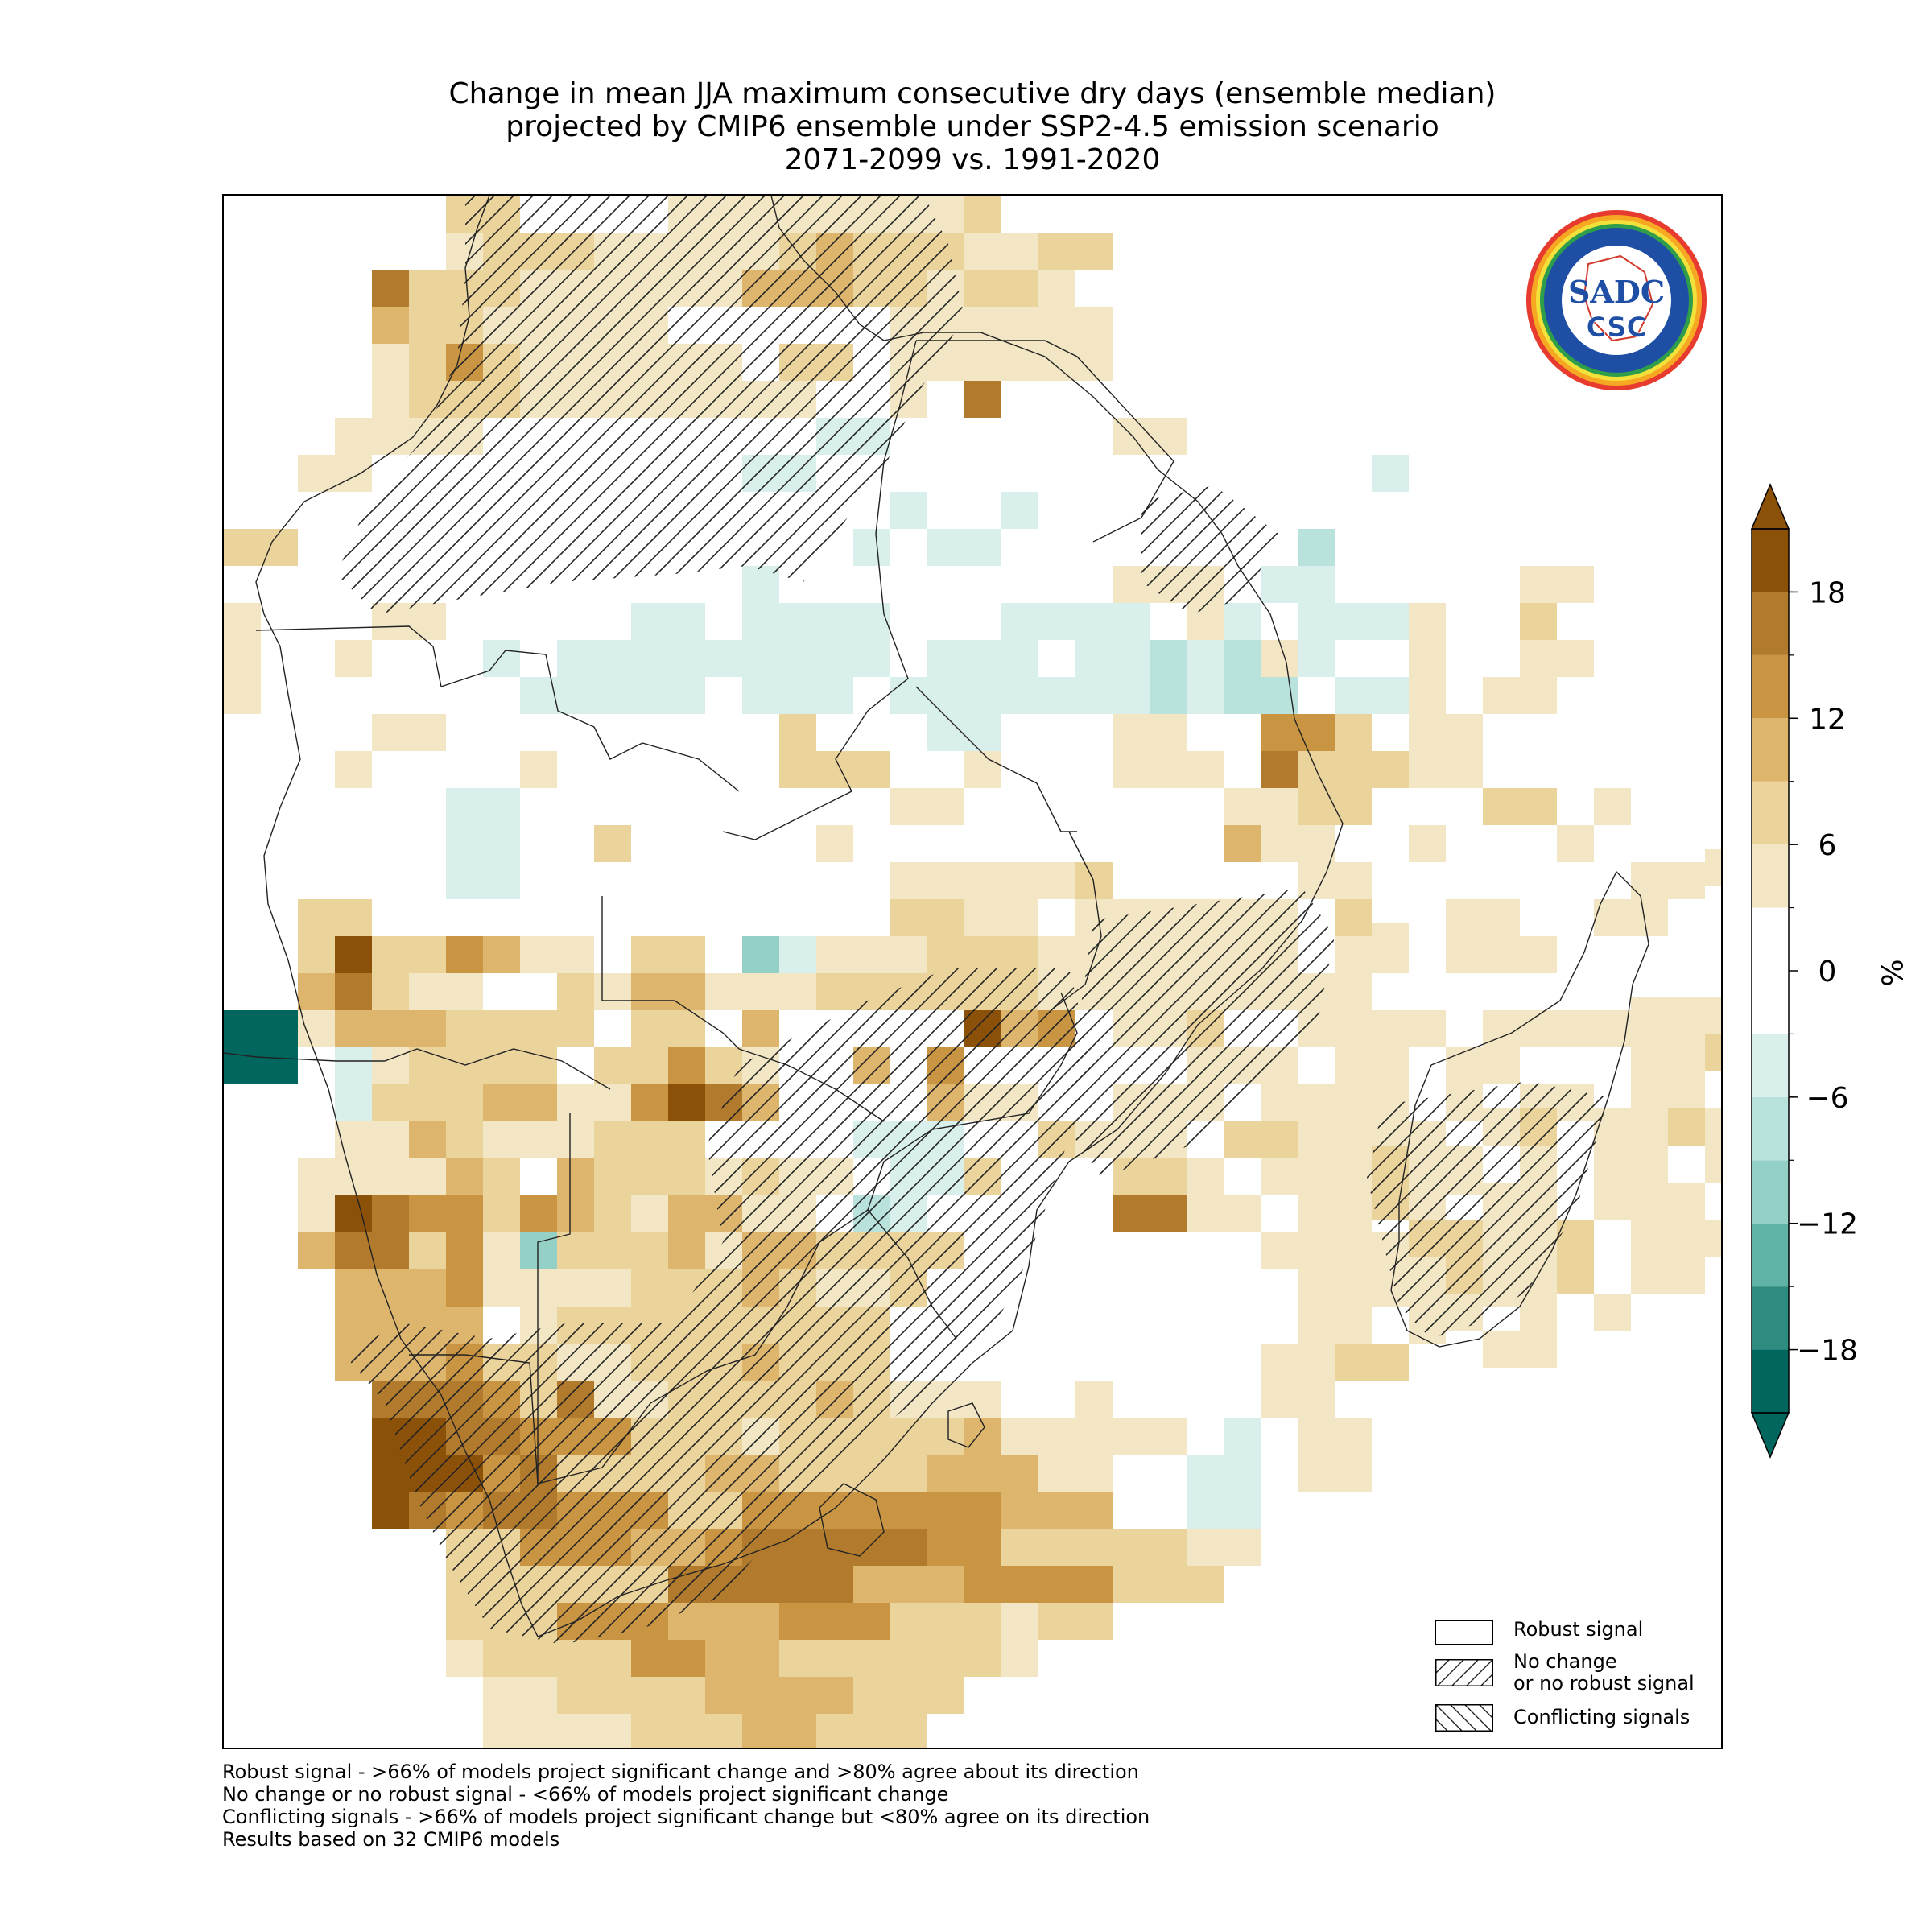 The height and width of the screenshot is (1932, 1932). I want to click on border-tanzania-south, so click(996, 759).